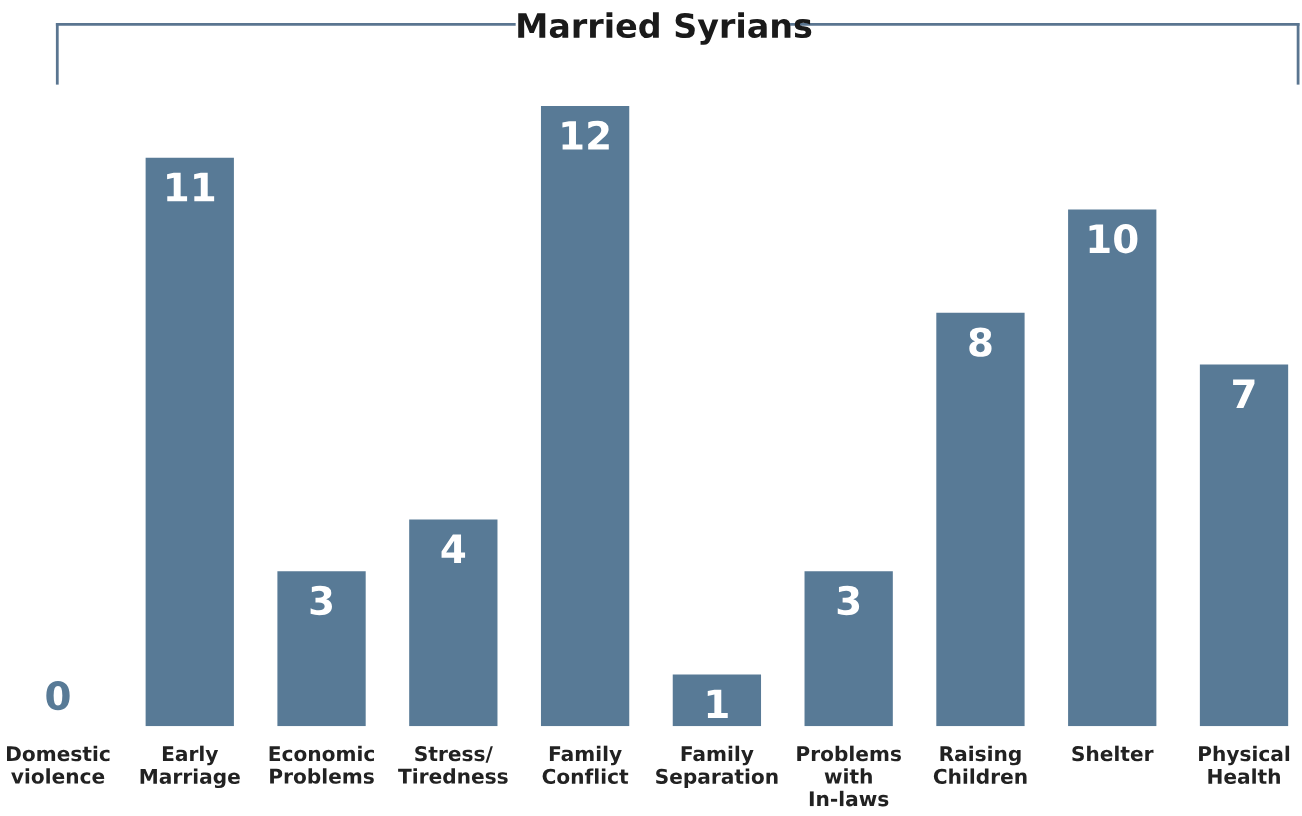 Image resolution: width=1302 pixels, height=816 pixels. What do you see at coordinates (190, 767) in the screenshot?
I see `x-tick-label: Early Marriage` at bounding box center [190, 767].